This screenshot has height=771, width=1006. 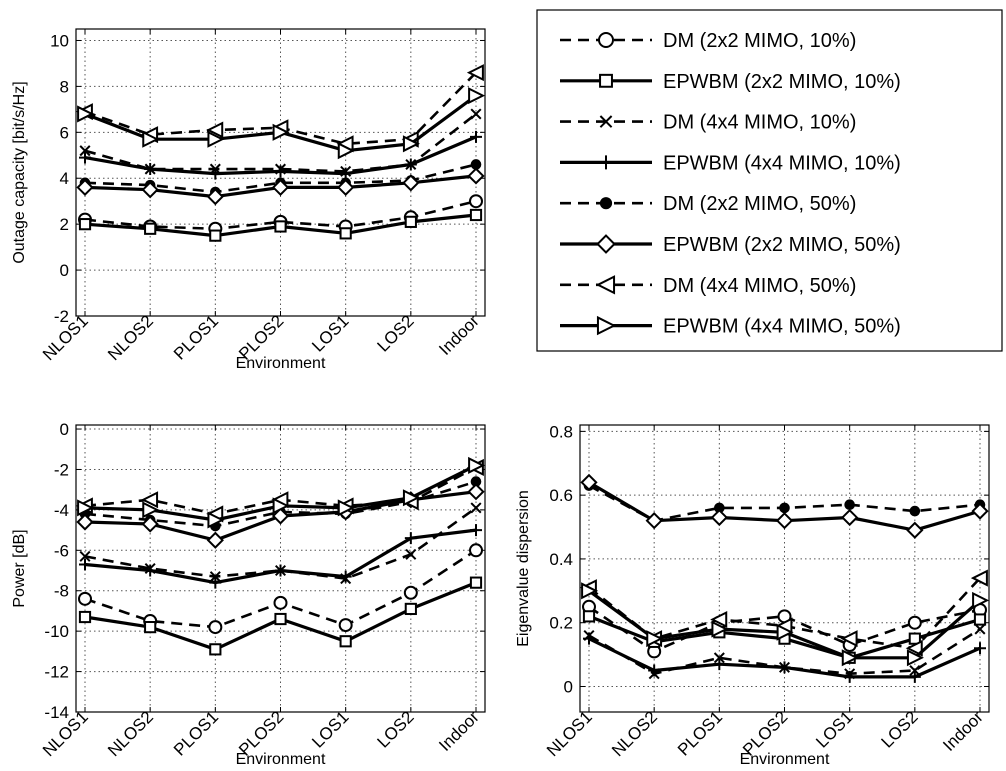 I want to click on y-tick-label: 8, so click(x=64, y=86).